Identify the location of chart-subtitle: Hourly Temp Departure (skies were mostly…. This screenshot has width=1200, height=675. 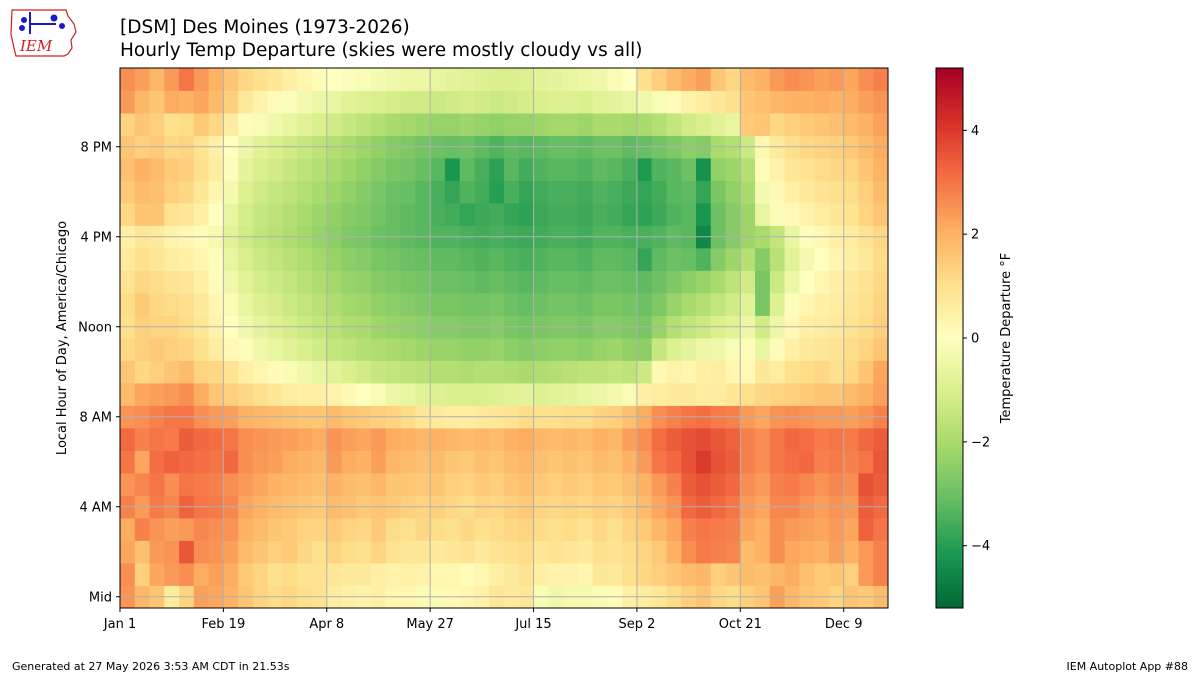
(381, 50).